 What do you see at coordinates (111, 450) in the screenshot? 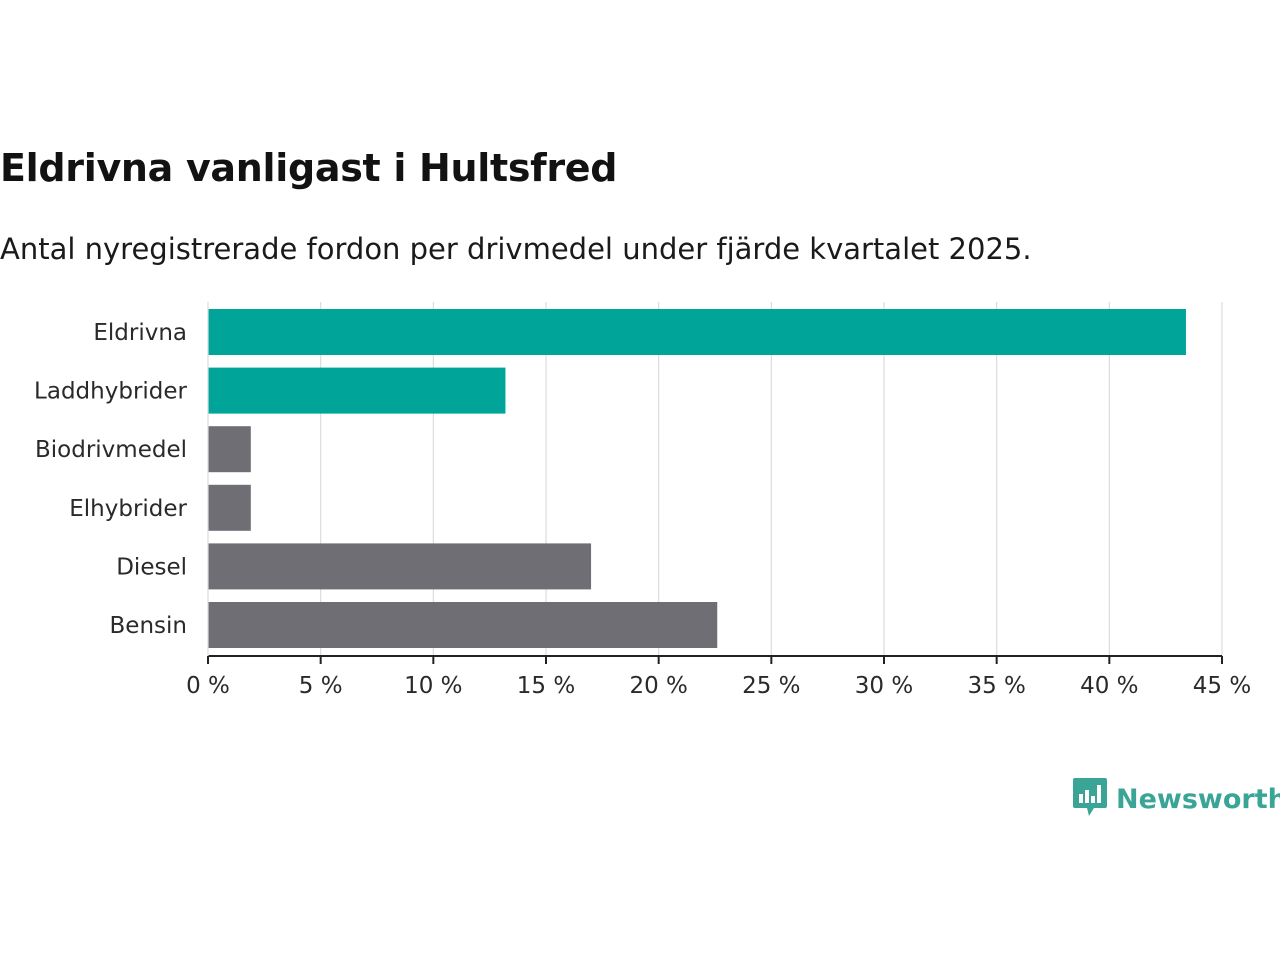
I see `category-label-biodrivmedel: Biodrivmedel` at bounding box center [111, 450].